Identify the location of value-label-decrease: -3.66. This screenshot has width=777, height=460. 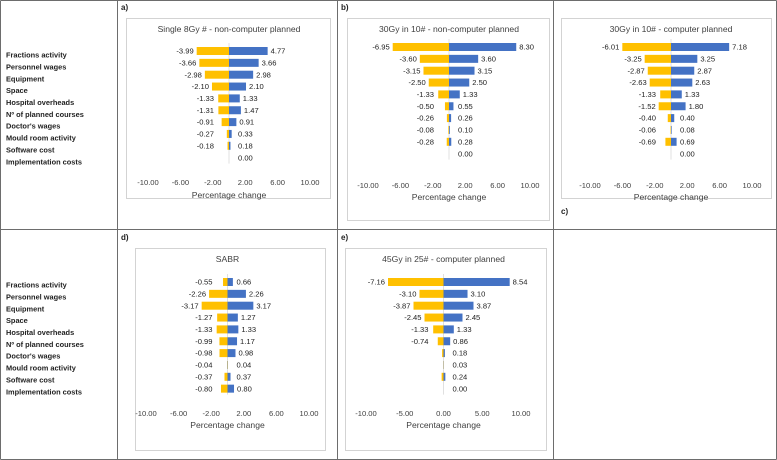
(187, 62).